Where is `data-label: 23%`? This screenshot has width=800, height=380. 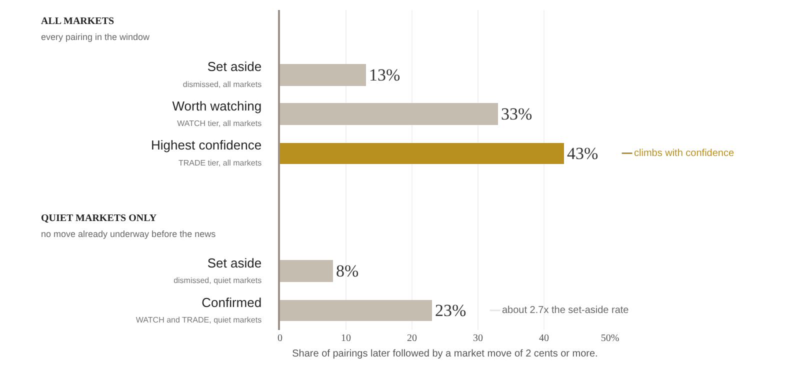 data-label: 23% is located at coordinates (450, 310).